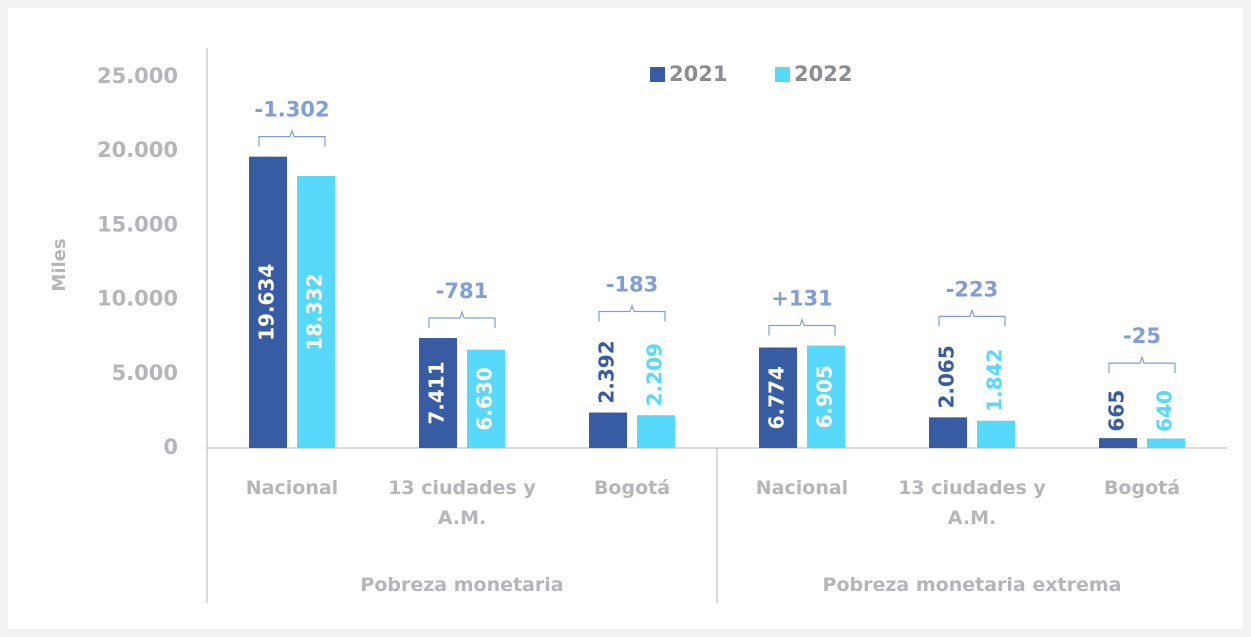  Describe the element at coordinates (137, 224) in the screenshot. I see `y-tick-label: 15.000` at that location.